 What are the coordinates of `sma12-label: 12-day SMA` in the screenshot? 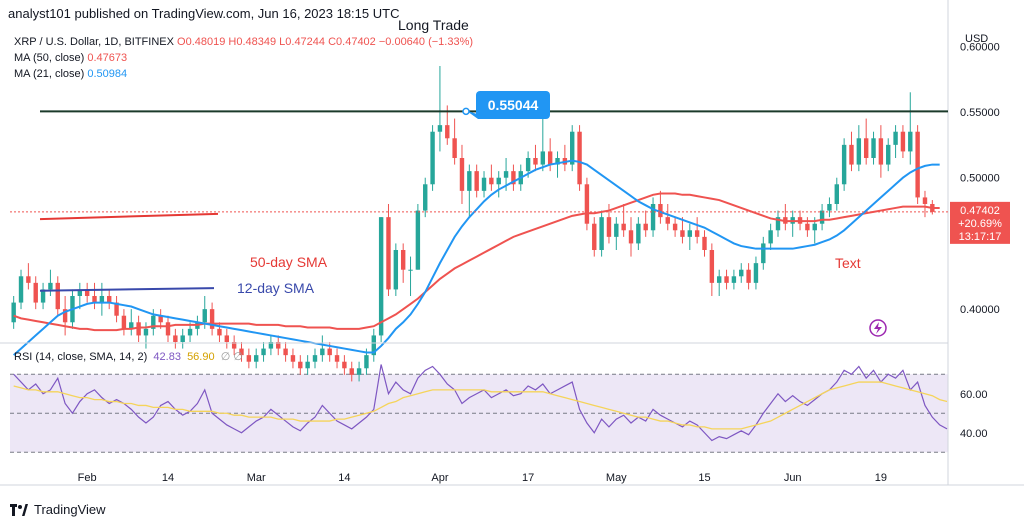 It's located at (276, 288).